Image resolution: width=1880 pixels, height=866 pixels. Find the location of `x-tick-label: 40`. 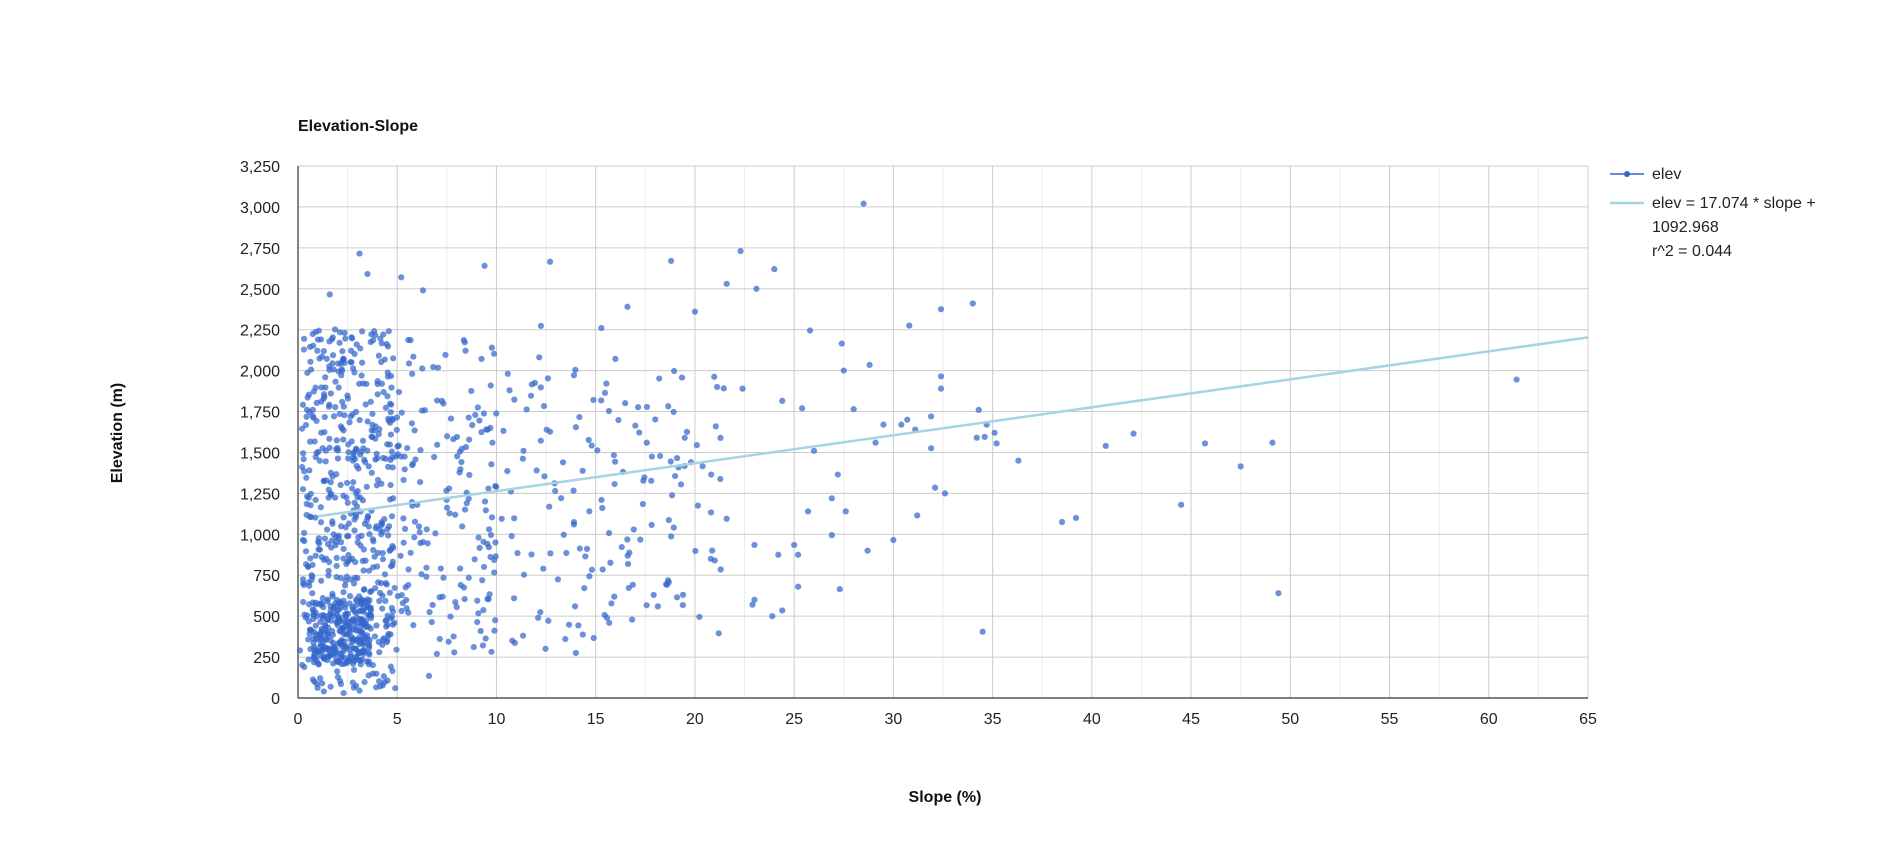

x-tick-label: 40 is located at coordinates (1092, 719).